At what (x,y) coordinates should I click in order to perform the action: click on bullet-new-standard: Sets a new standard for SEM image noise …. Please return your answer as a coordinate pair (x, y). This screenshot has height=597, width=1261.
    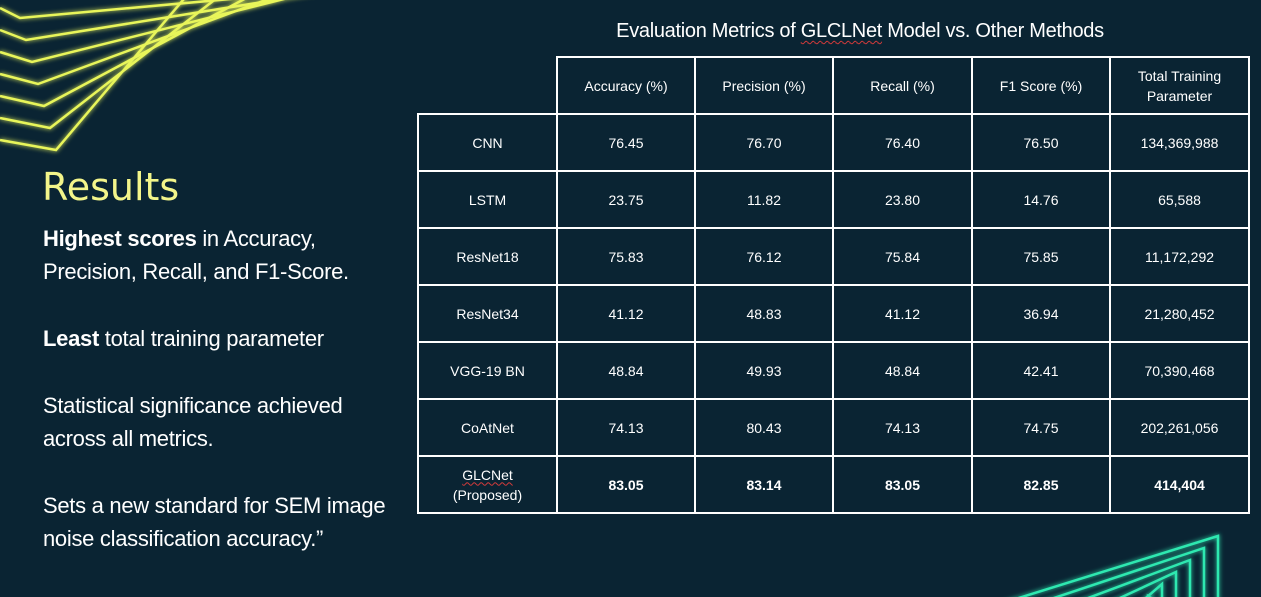
    Looking at the image, I should click on (214, 522).